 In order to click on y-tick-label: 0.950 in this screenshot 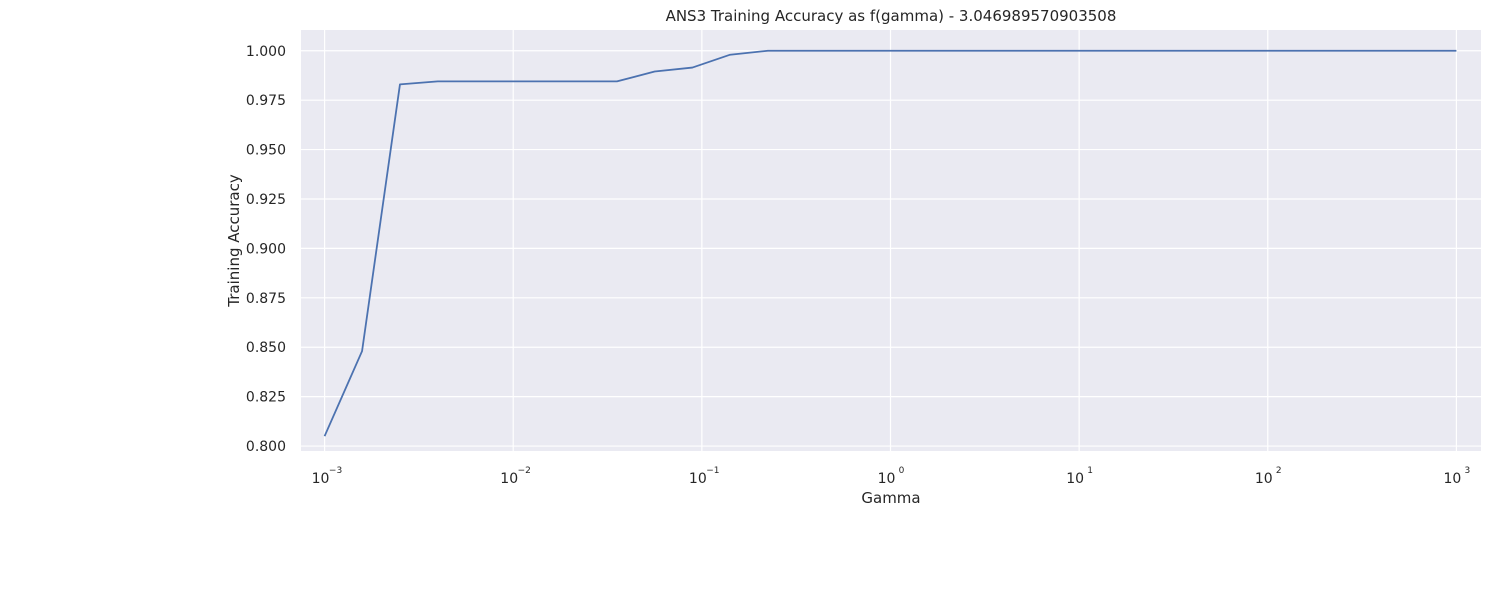, I will do `click(266, 151)`.